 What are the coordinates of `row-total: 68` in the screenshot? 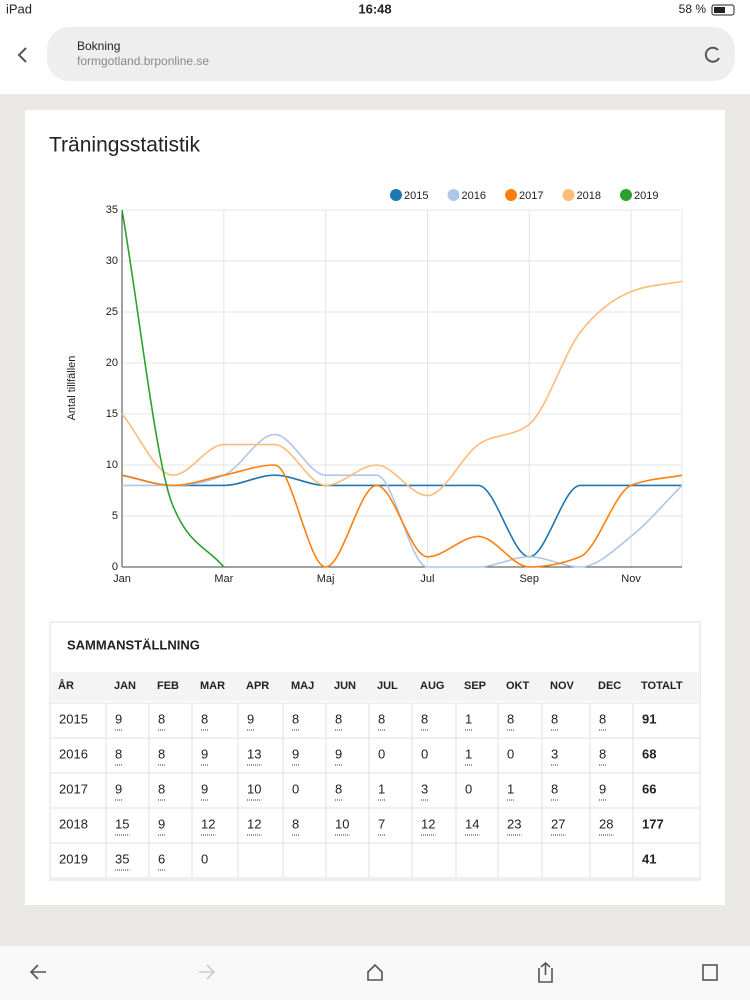 It's located at (649, 753).